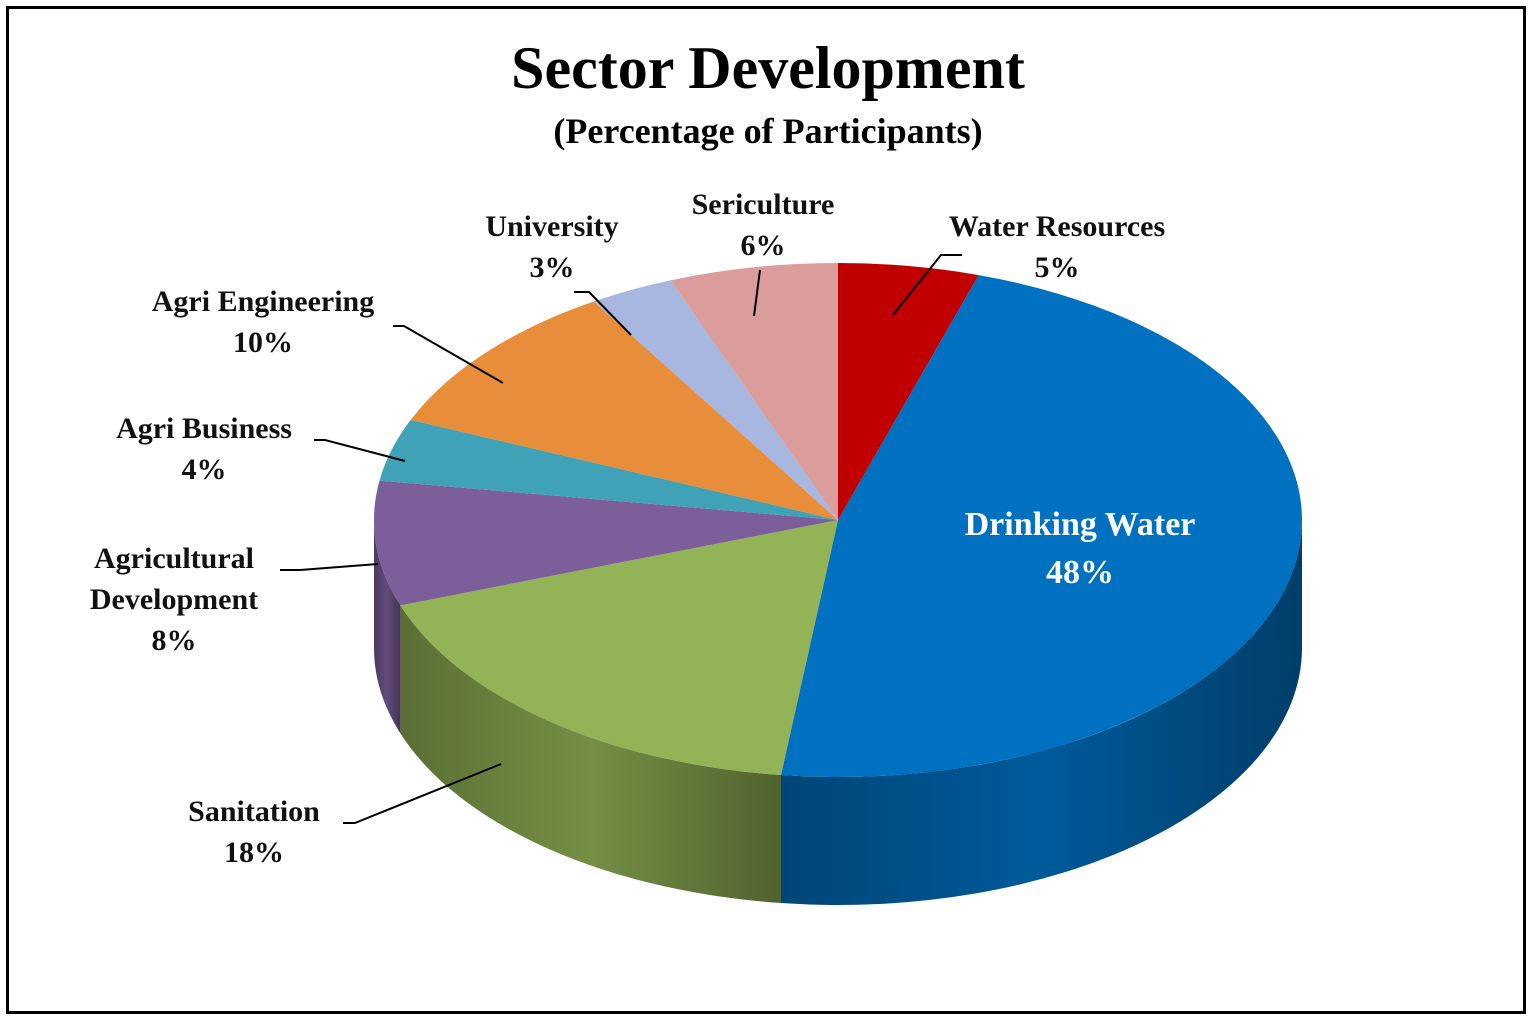  I want to click on leader-agri-business, so click(360, 450).